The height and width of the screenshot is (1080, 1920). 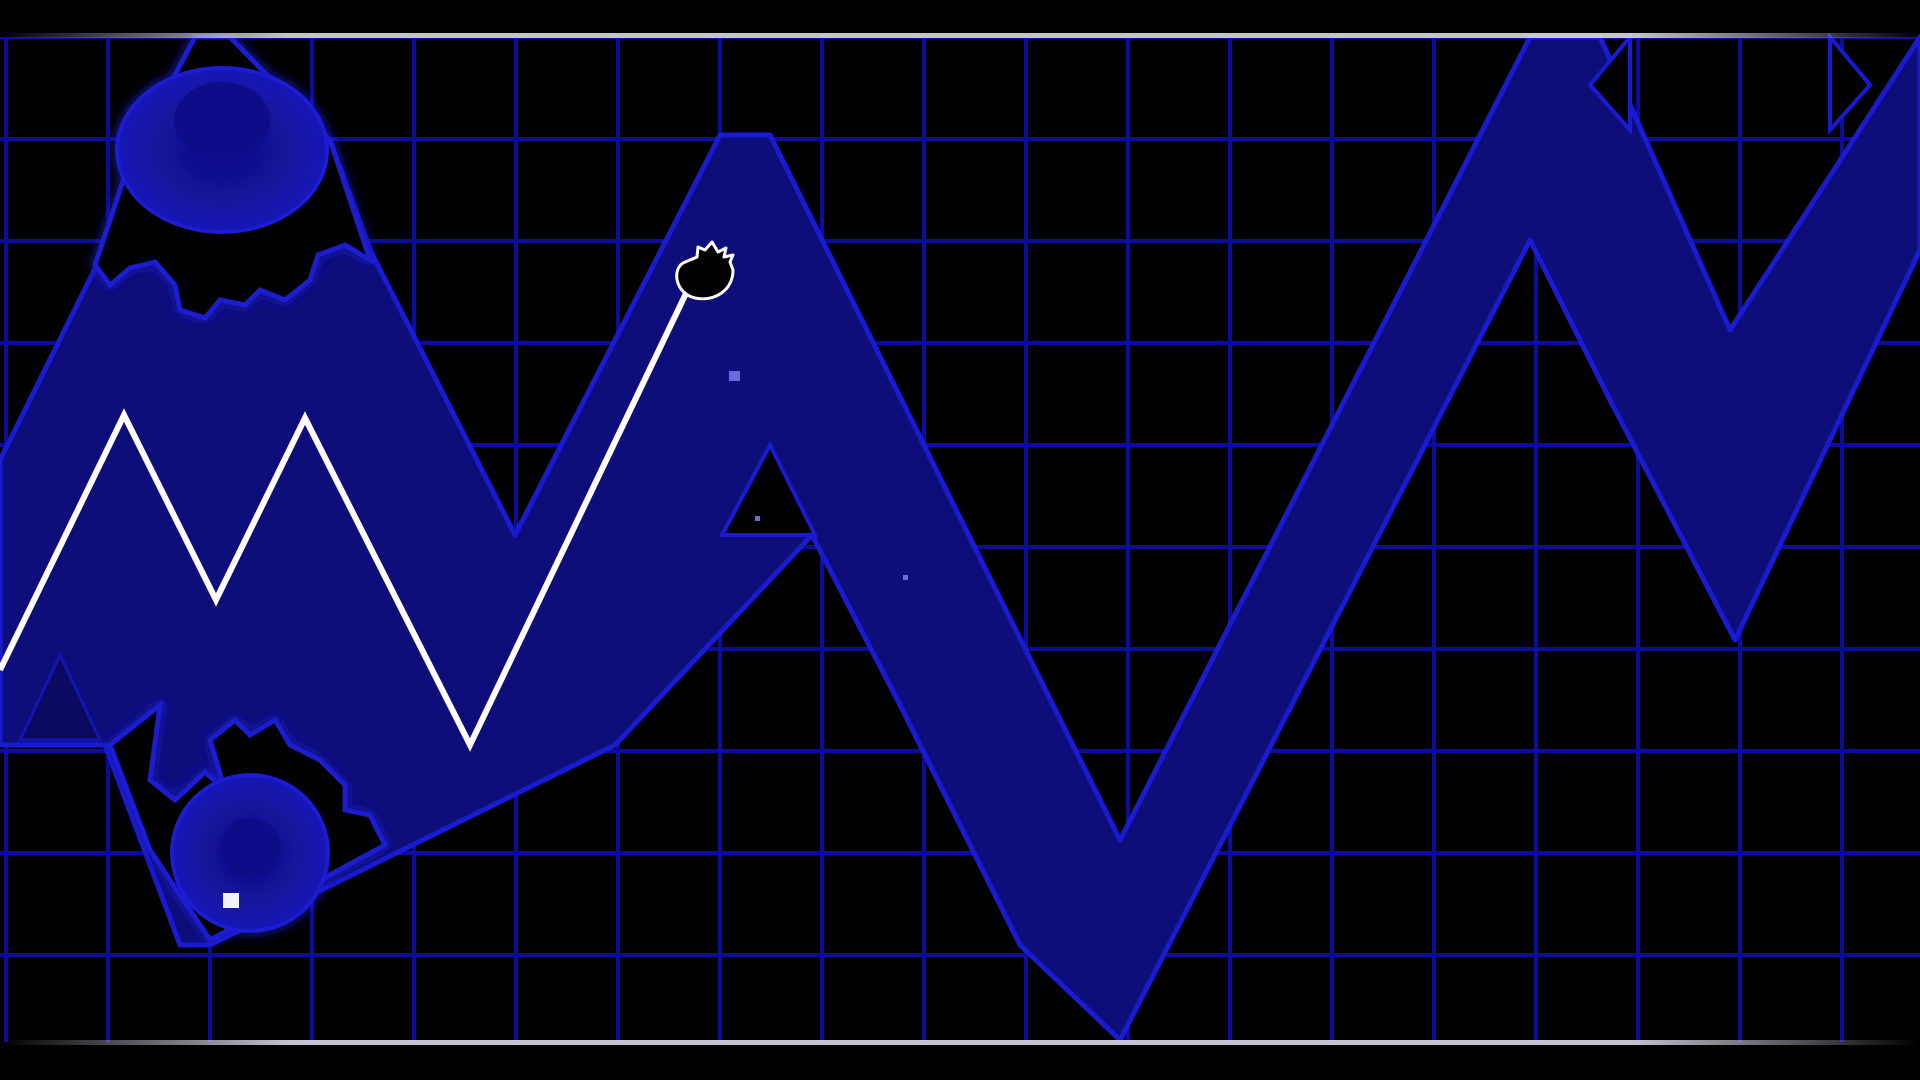 What do you see at coordinates (1609, 83) in the screenshot?
I see `corner-spike-left` at bounding box center [1609, 83].